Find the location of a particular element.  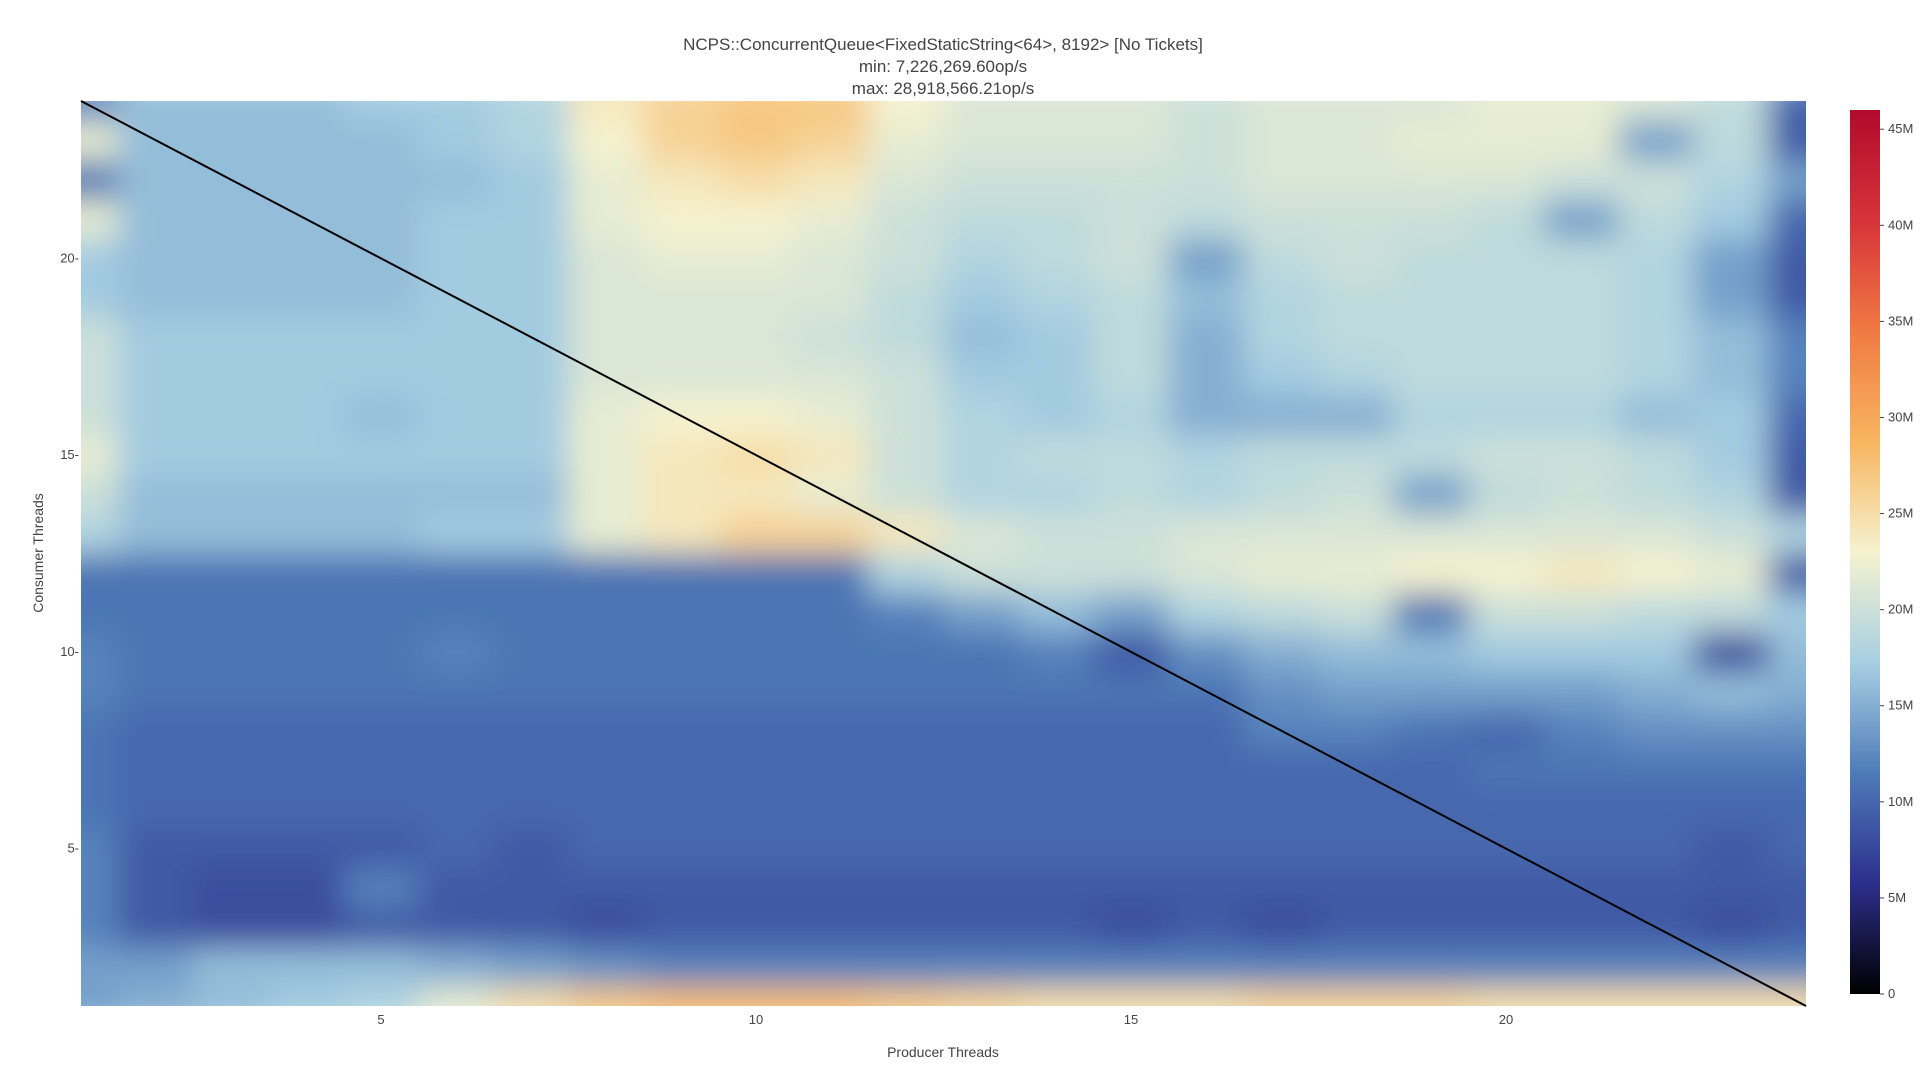

colorbar-tick-label: 25M is located at coordinates (1900, 513).